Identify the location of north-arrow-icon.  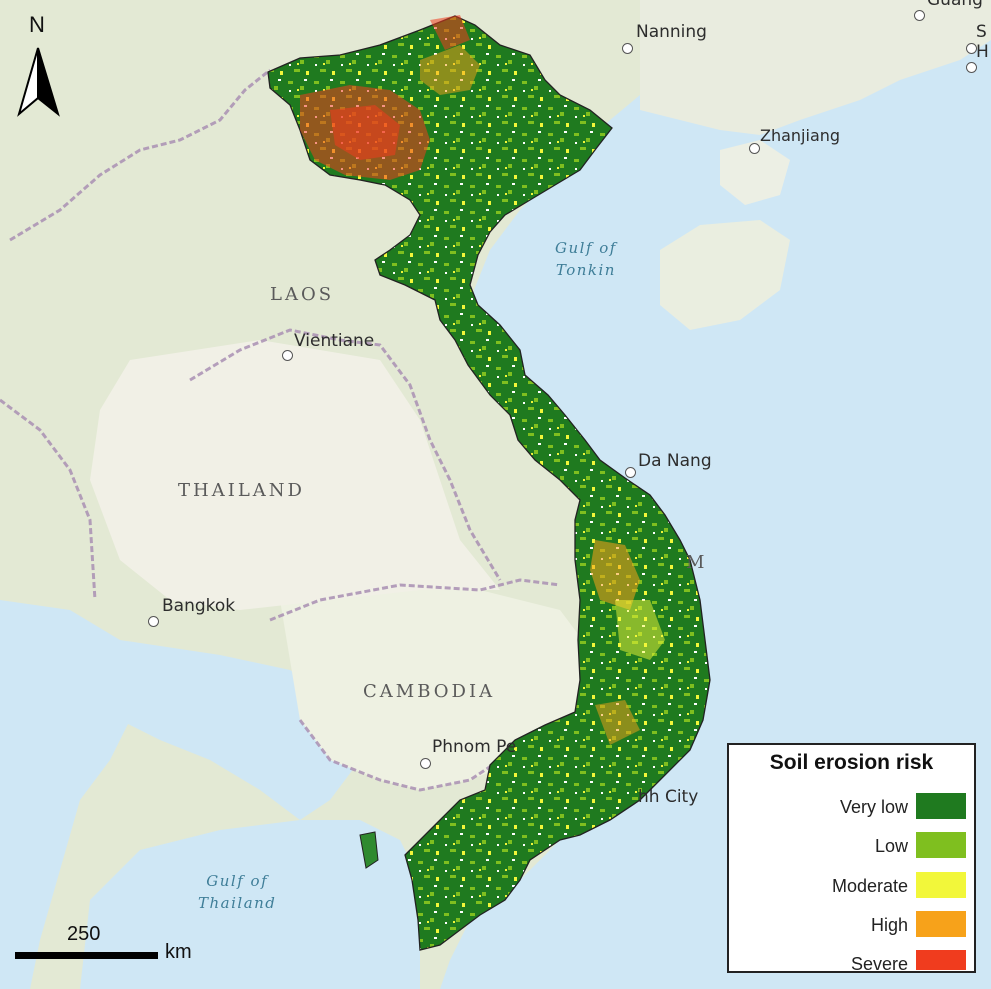
(38, 82).